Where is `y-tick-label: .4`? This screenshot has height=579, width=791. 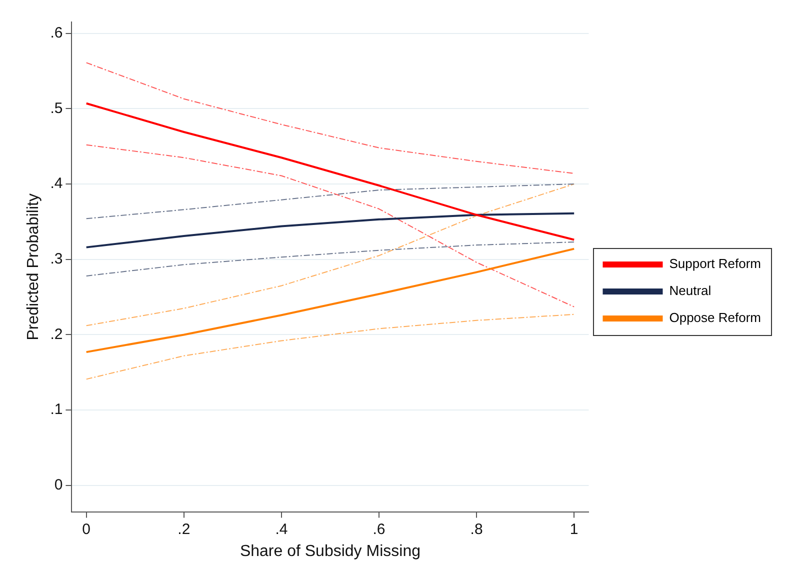
y-tick-label: .4 is located at coordinates (56, 183).